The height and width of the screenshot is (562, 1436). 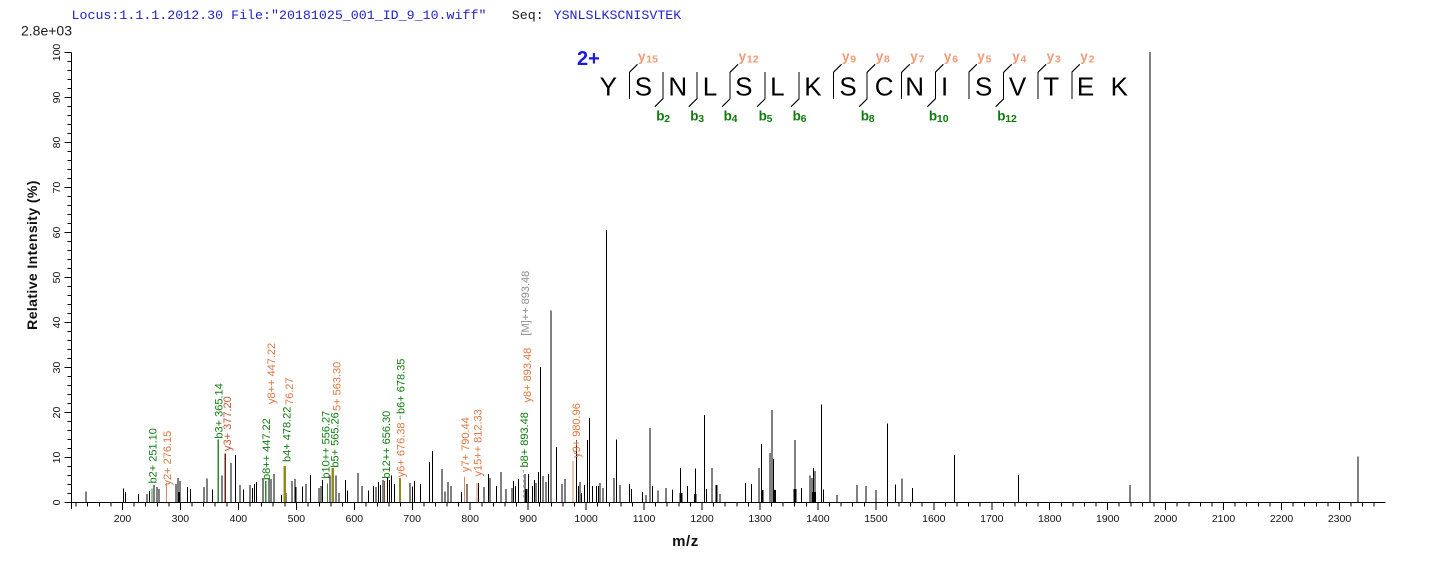 What do you see at coordinates (804, 119) in the screenshot?
I see `svg-text: 6` at bounding box center [804, 119].